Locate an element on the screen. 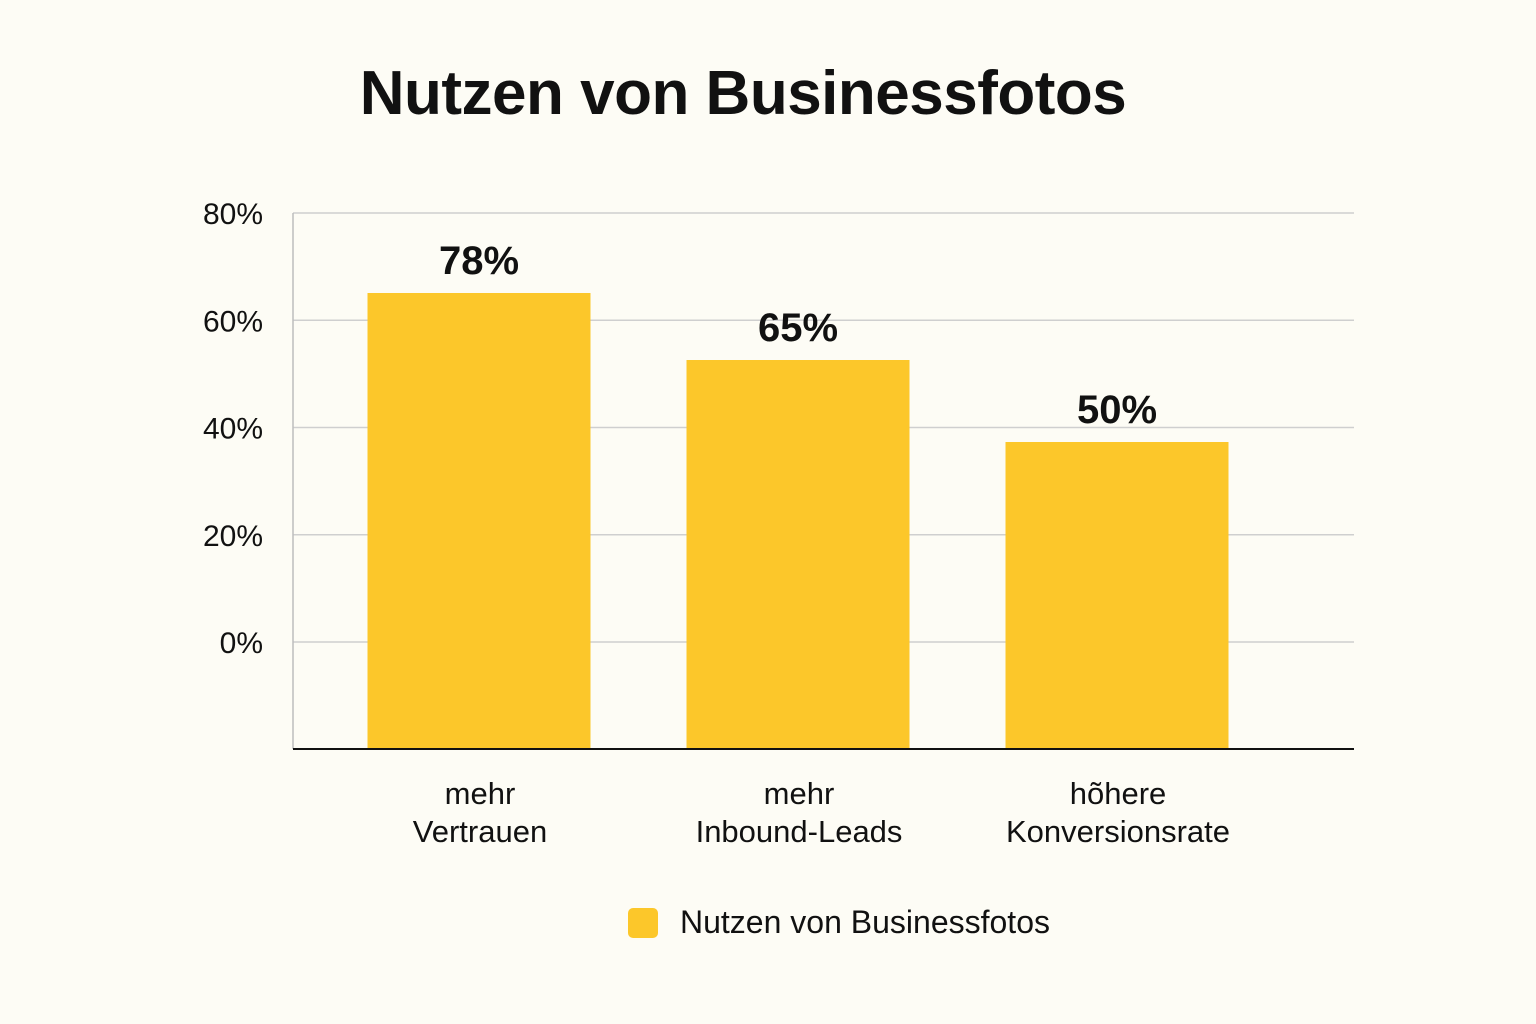 The width and height of the screenshot is (1536, 1024). y-tick-label: 20% is located at coordinates (233, 536).